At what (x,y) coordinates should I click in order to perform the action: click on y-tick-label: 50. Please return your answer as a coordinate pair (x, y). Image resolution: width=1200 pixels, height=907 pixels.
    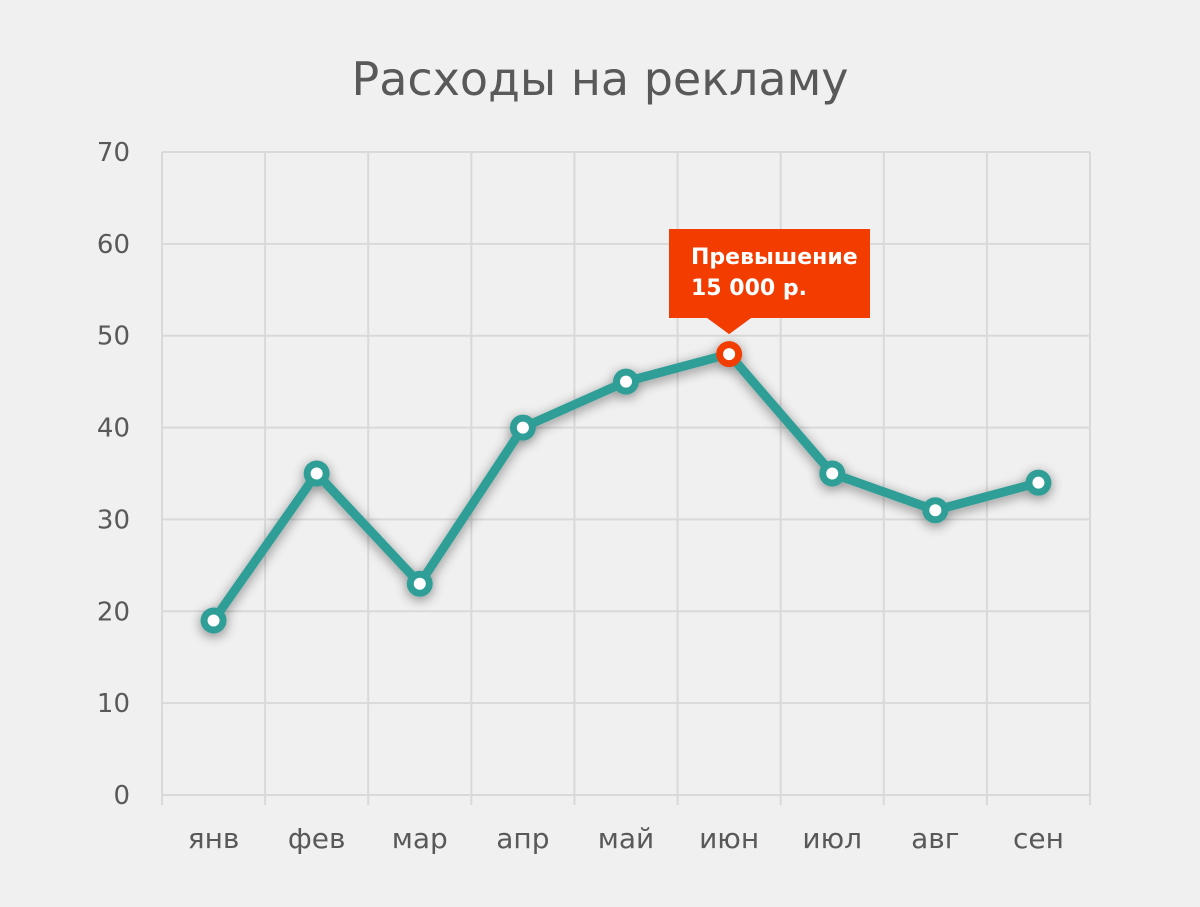
    Looking at the image, I should click on (113, 337).